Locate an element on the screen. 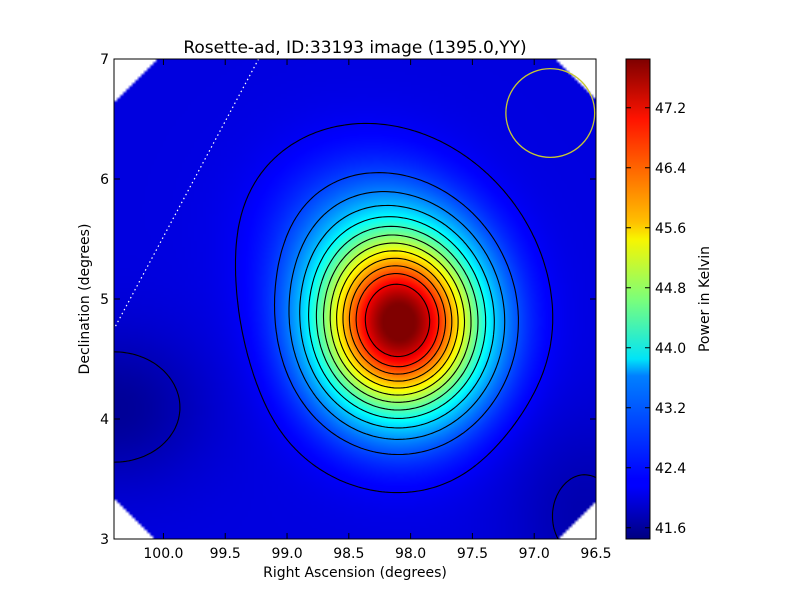 The width and height of the screenshot is (800, 600). colorbar-ticks: 41.6 42.4 43.2 44.0 44.8 45.6 46.4 47.2 is located at coordinates (656, 319).